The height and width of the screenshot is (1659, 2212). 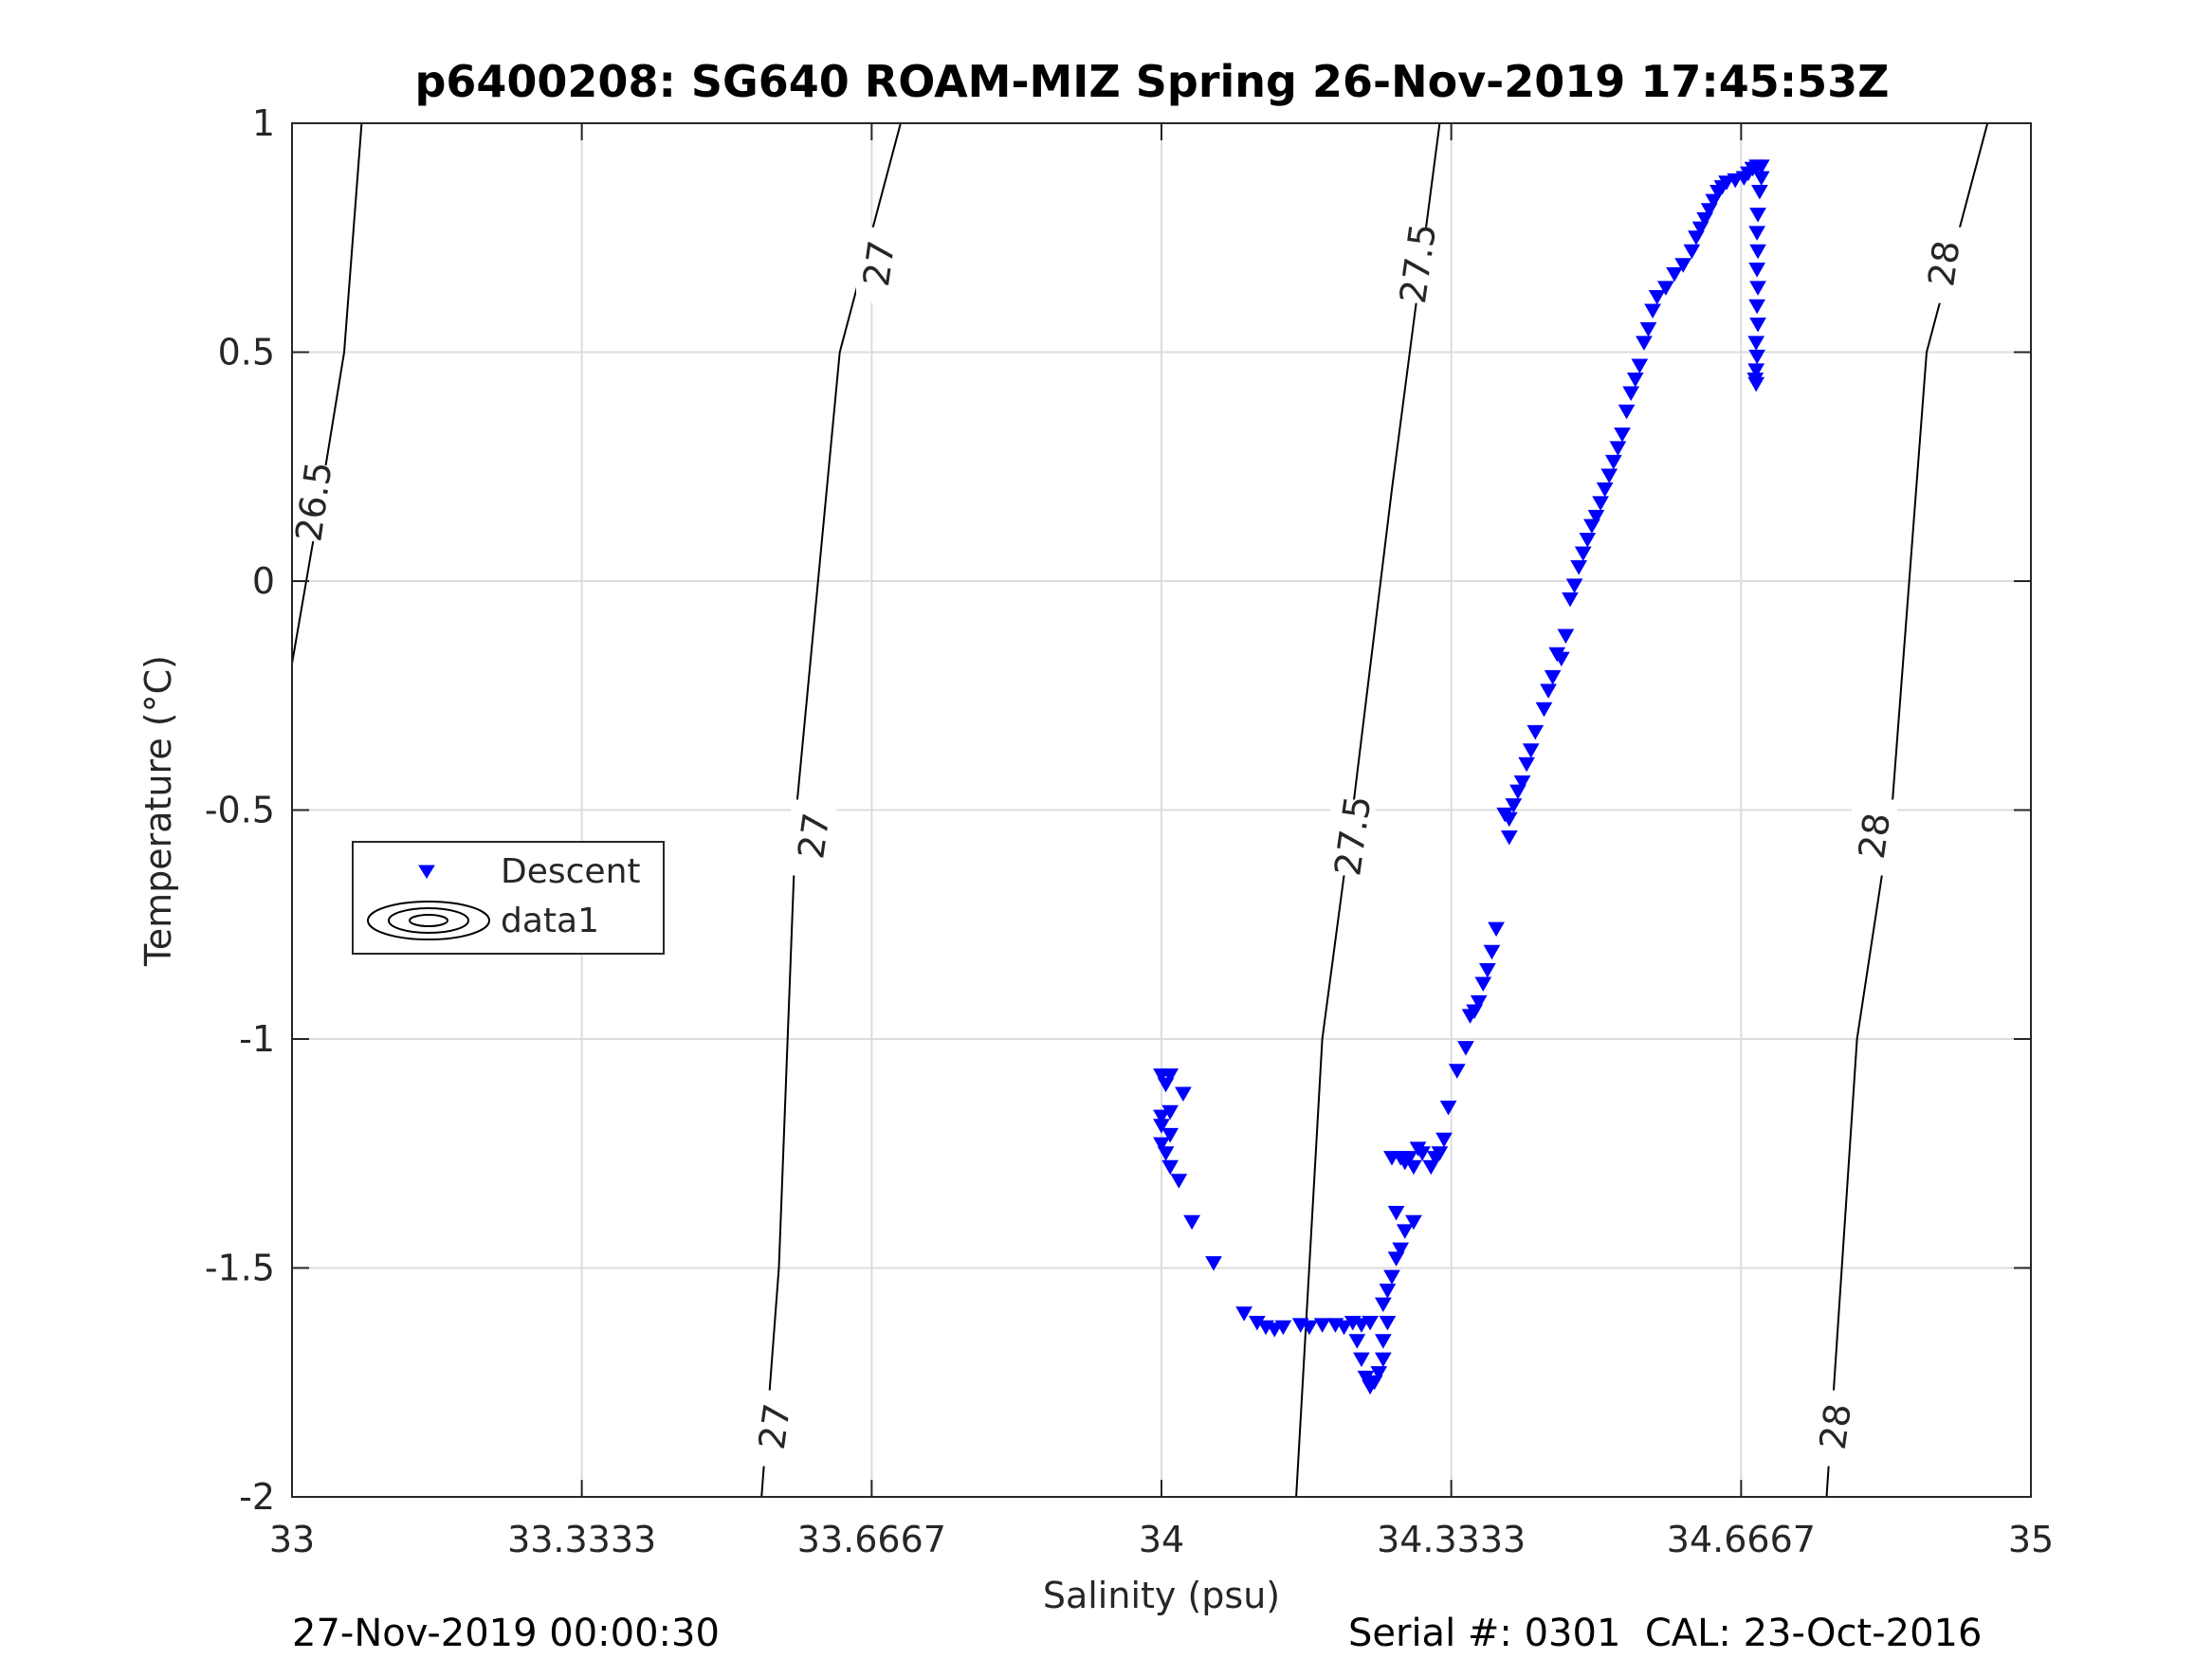 I want to click on footer-timestamp: 27-Nov-2019 00:00:30, so click(x=506, y=1633).